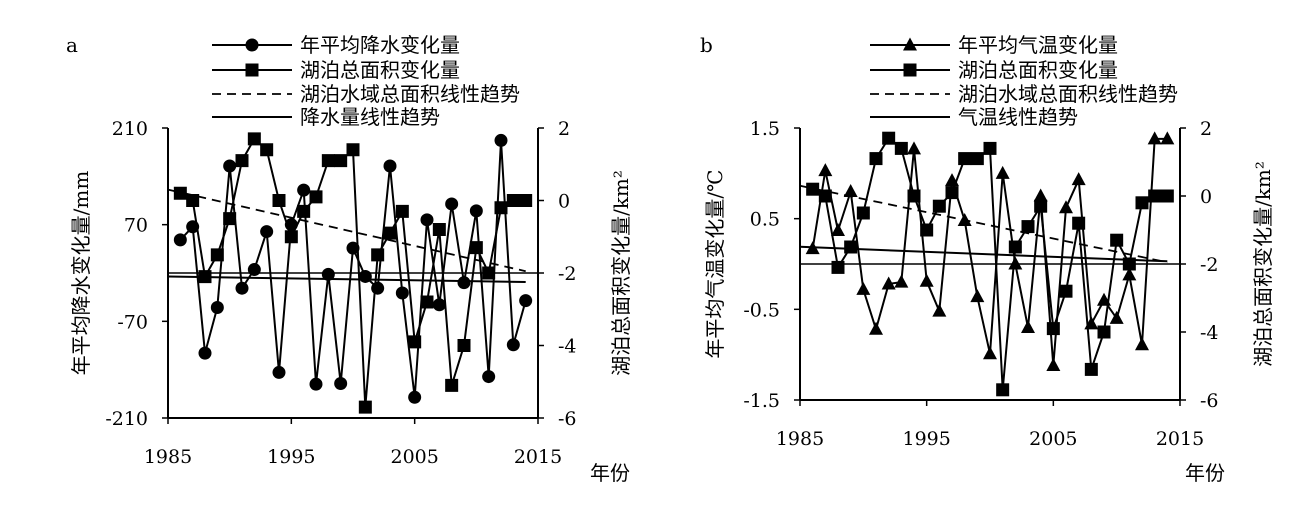 The width and height of the screenshot is (1309, 515). I want to click on legend-label: 年平均降水变化量, so click(380, 45).